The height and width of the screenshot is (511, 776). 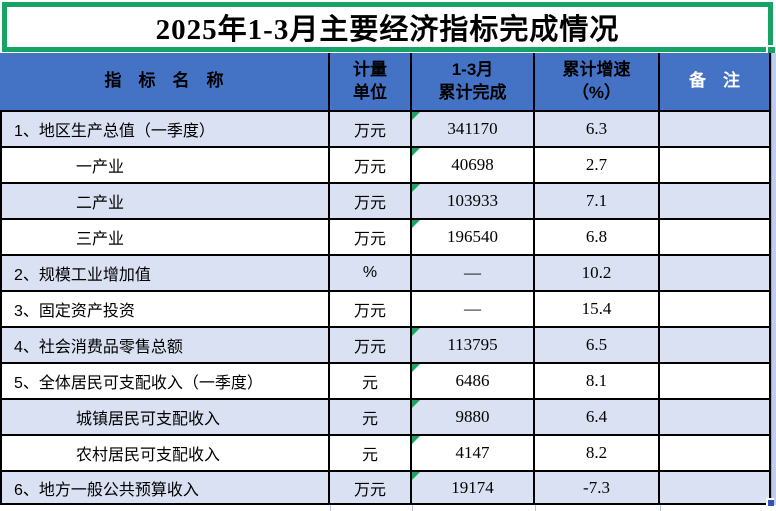 What do you see at coordinates (166, 129) in the screenshot?
I see `cell-indicator-name: 1、地区生产总值（一季度）` at bounding box center [166, 129].